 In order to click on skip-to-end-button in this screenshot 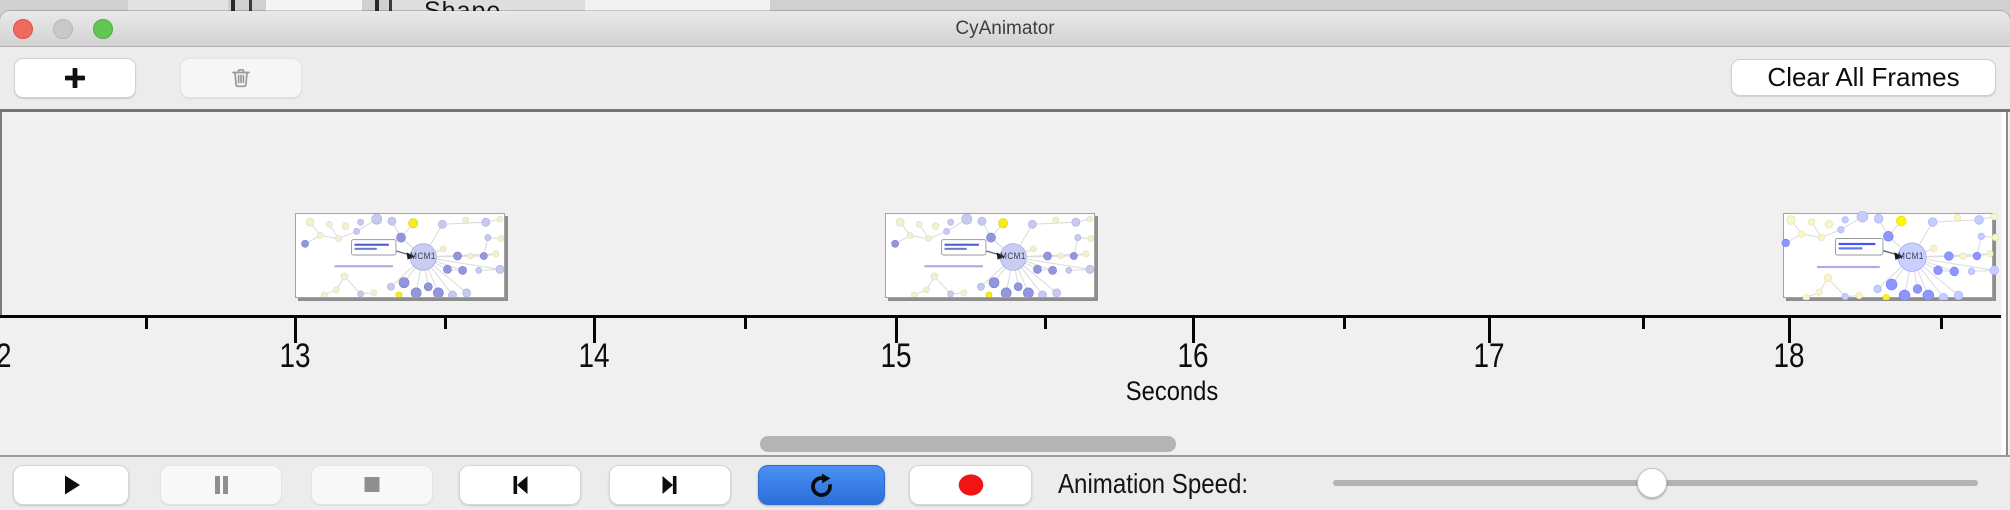, I will do `click(670, 485)`.